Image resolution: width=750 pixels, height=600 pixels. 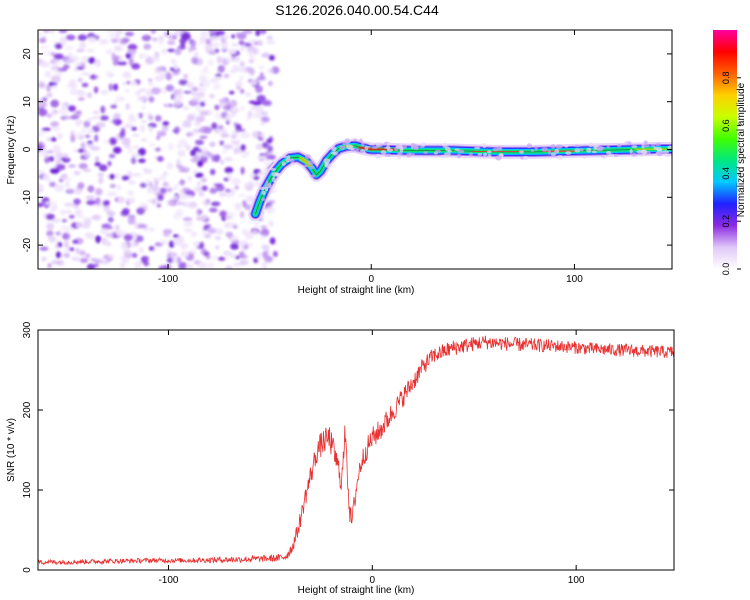 I want to click on colorbar-tick-label: 0.0, so click(x=726, y=269).